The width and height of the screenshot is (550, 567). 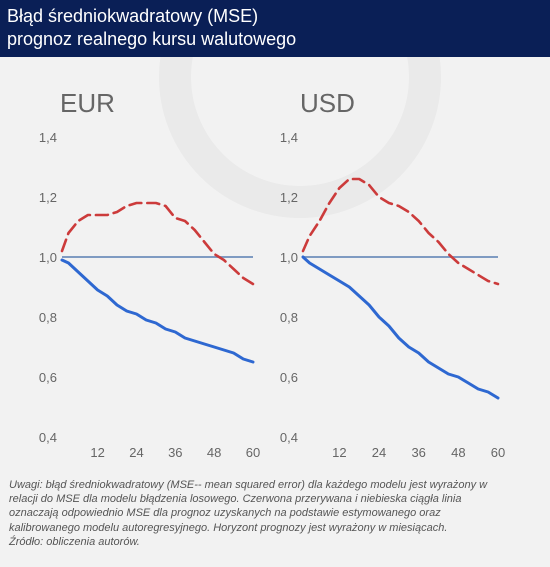 What do you see at coordinates (74, 541) in the screenshot?
I see `source-line: Źródło: obliczenia autorów.` at bounding box center [74, 541].